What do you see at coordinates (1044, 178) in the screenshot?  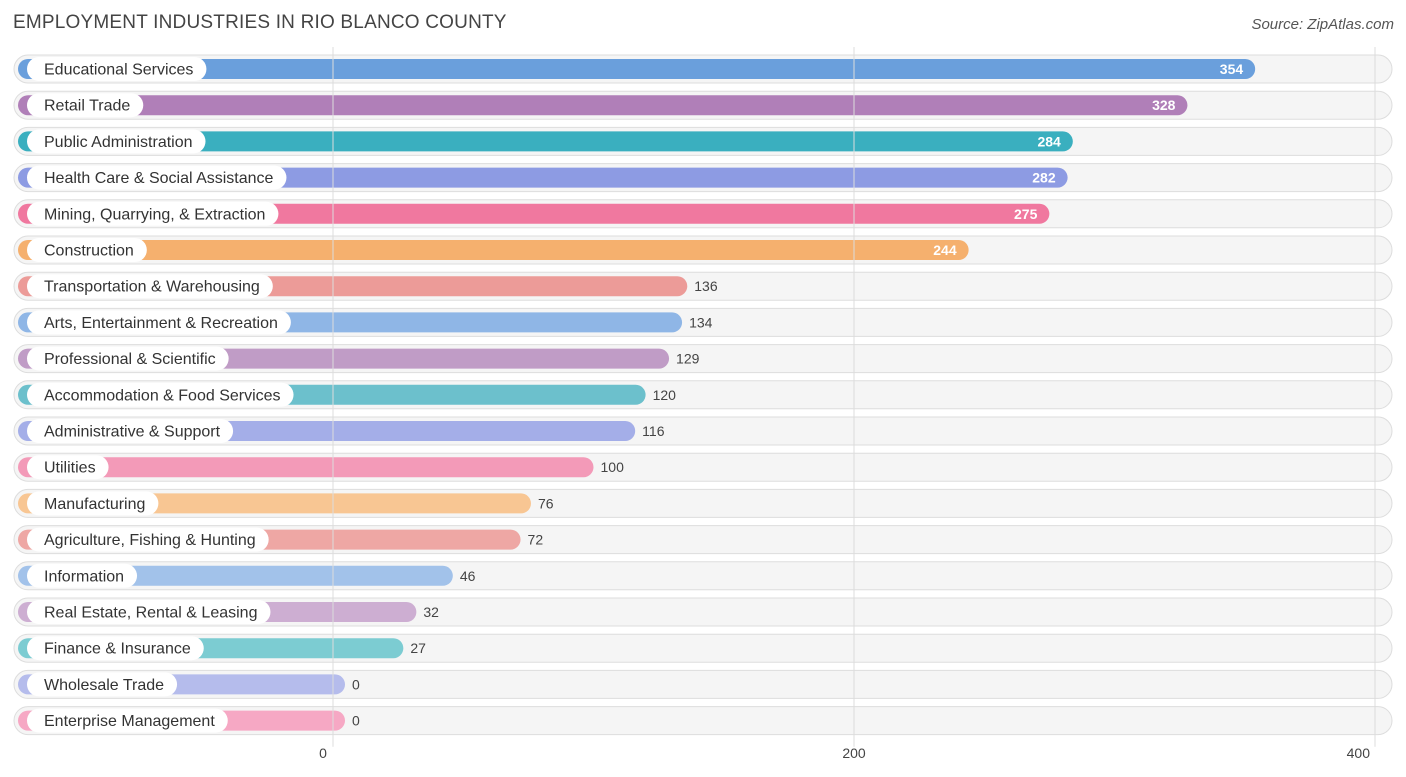 I see `value-label: 282` at bounding box center [1044, 178].